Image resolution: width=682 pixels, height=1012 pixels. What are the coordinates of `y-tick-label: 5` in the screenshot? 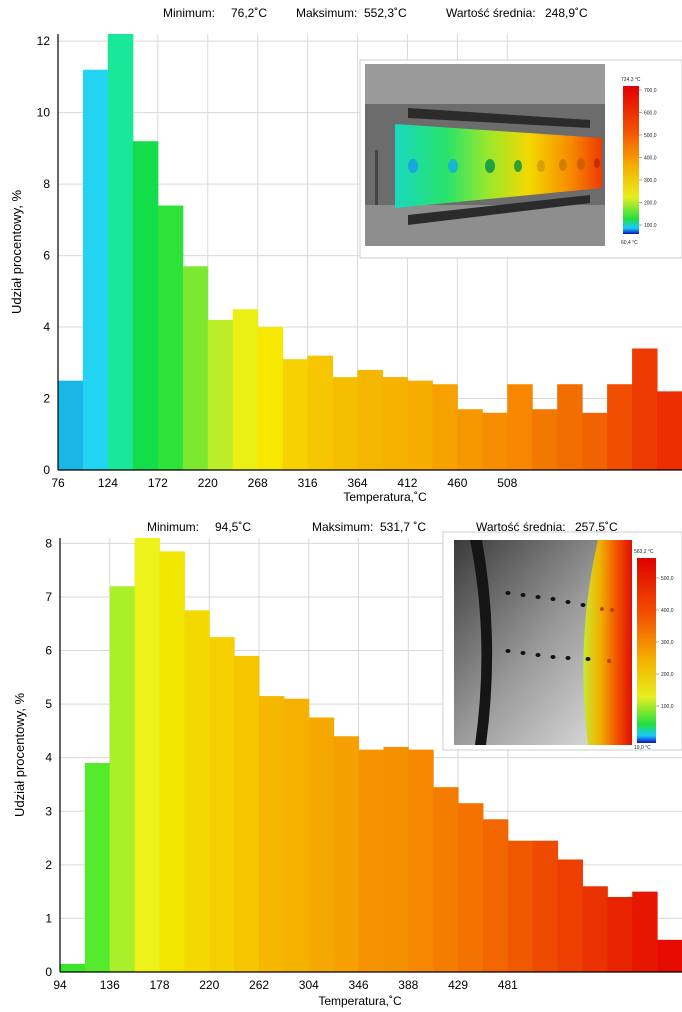 It's located at (48, 704).